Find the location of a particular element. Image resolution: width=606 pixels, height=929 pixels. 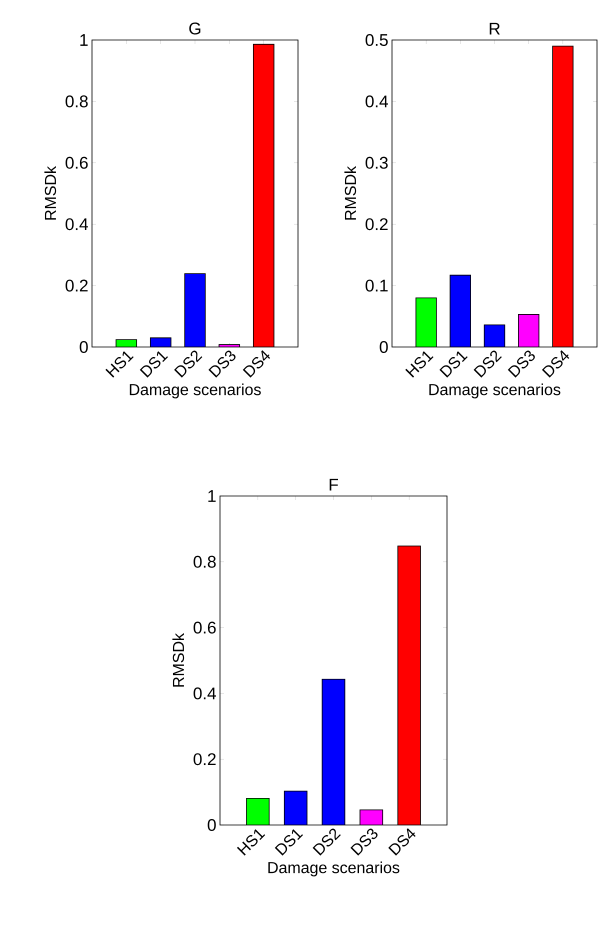

chart-title: F is located at coordinates (334, 484).